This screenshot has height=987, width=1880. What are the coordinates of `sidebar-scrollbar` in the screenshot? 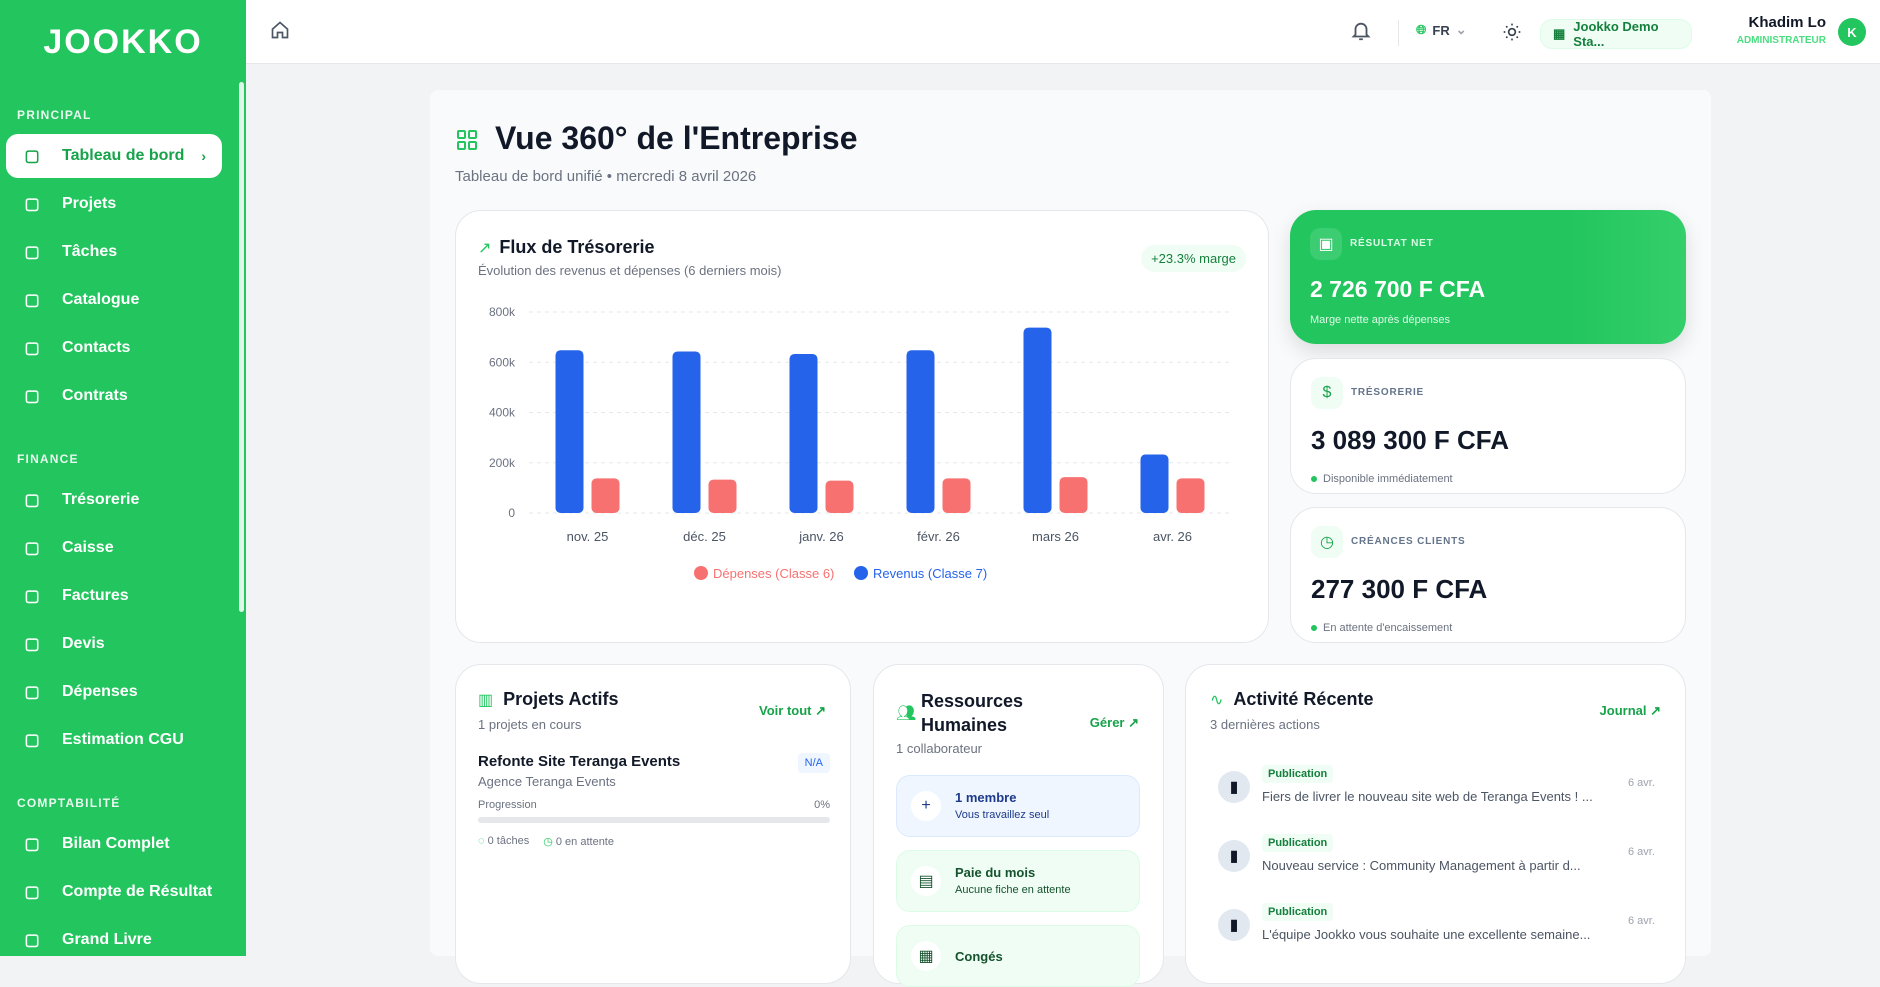 It's located at (241, 347).